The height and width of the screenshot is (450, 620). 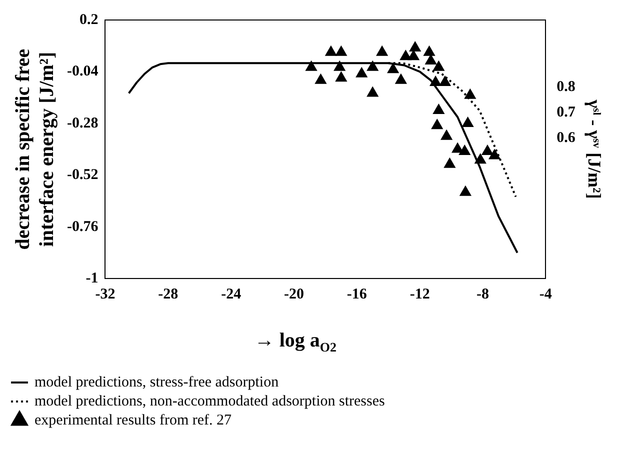 What do you see at coordinates (157, 382) in the screenshot?
I see `legend-label: model predictions, stress-free adsorption` at bounding box center [157, 382].